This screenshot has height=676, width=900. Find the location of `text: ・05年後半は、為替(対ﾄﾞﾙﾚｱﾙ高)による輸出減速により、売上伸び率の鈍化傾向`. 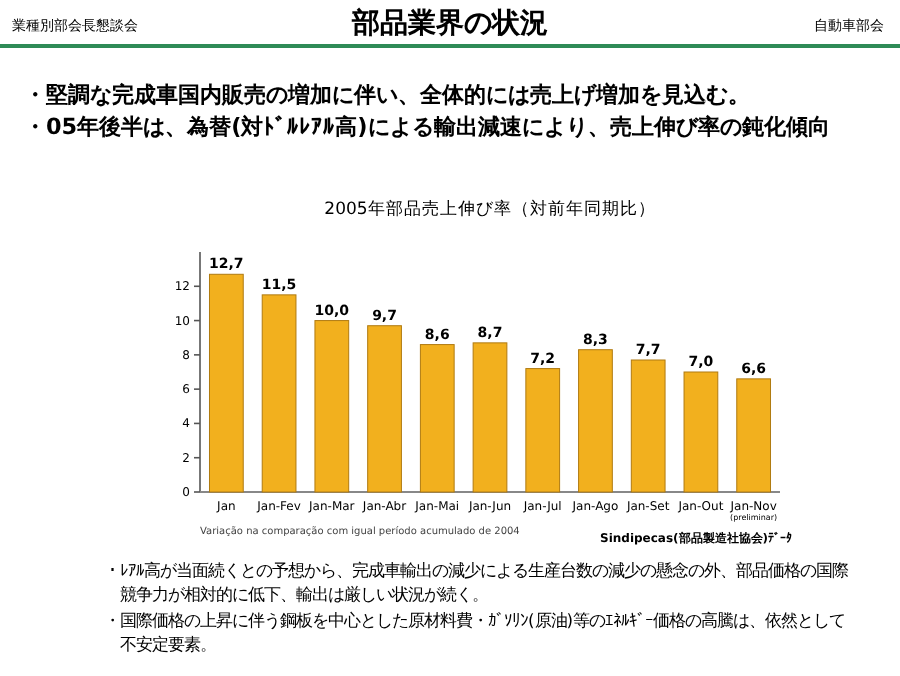

text: ・05年後半は、為替(対ﾄﾞﾙﾚｱﾙ高)による輸出減速により、売上伸び率の鈍化傾向 is located at coordinates (427, 127).